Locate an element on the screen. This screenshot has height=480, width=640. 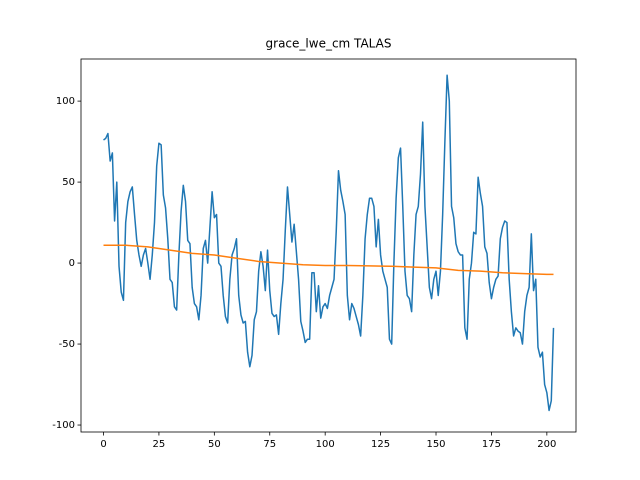
x-tick-label: 200 is located at coordinates (546, 444).